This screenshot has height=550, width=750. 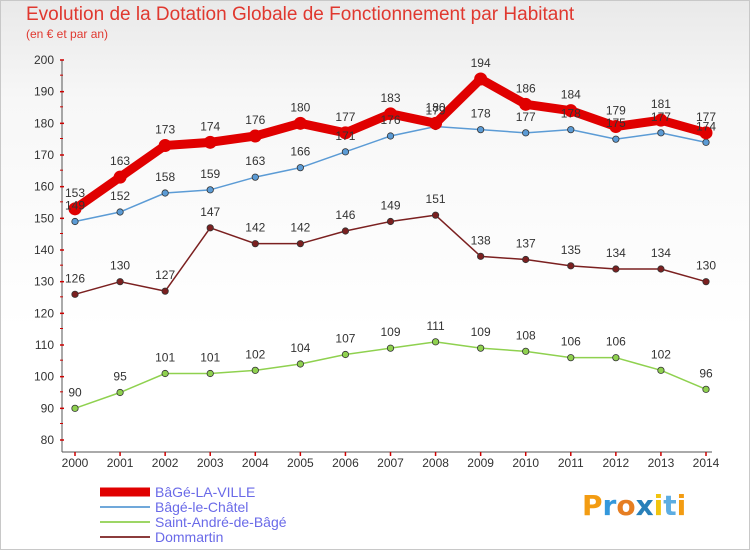 I want to click on data-label: 153, so click(x=75, y=193).